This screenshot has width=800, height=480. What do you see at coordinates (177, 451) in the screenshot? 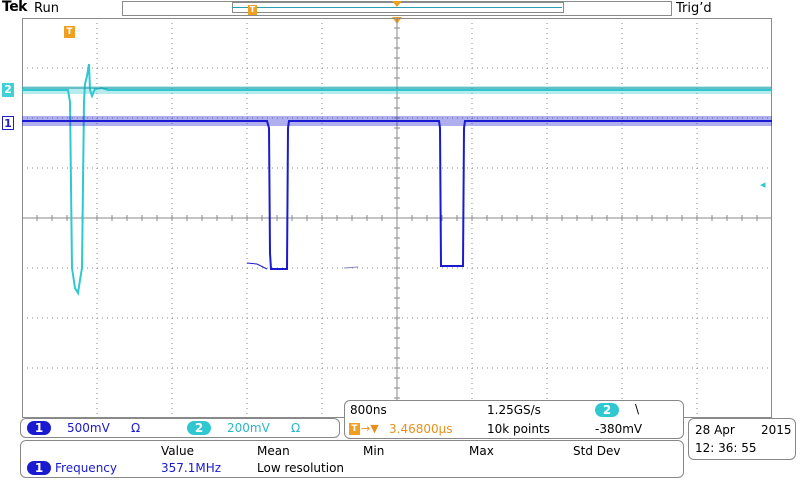
I see `measure-header-value: Value` at bounding box center [177, 451].